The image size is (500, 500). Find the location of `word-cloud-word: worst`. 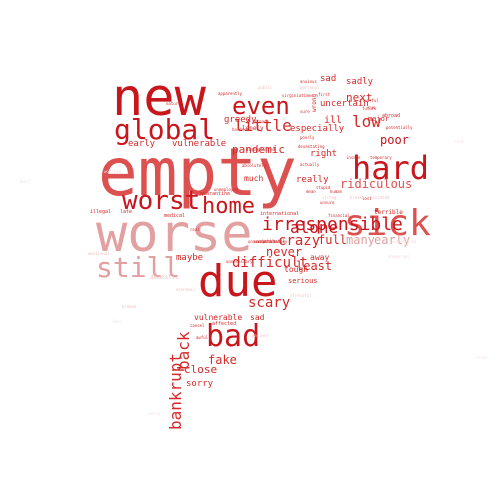

word-cloud-word: worst is located at coordinates (161, 201).